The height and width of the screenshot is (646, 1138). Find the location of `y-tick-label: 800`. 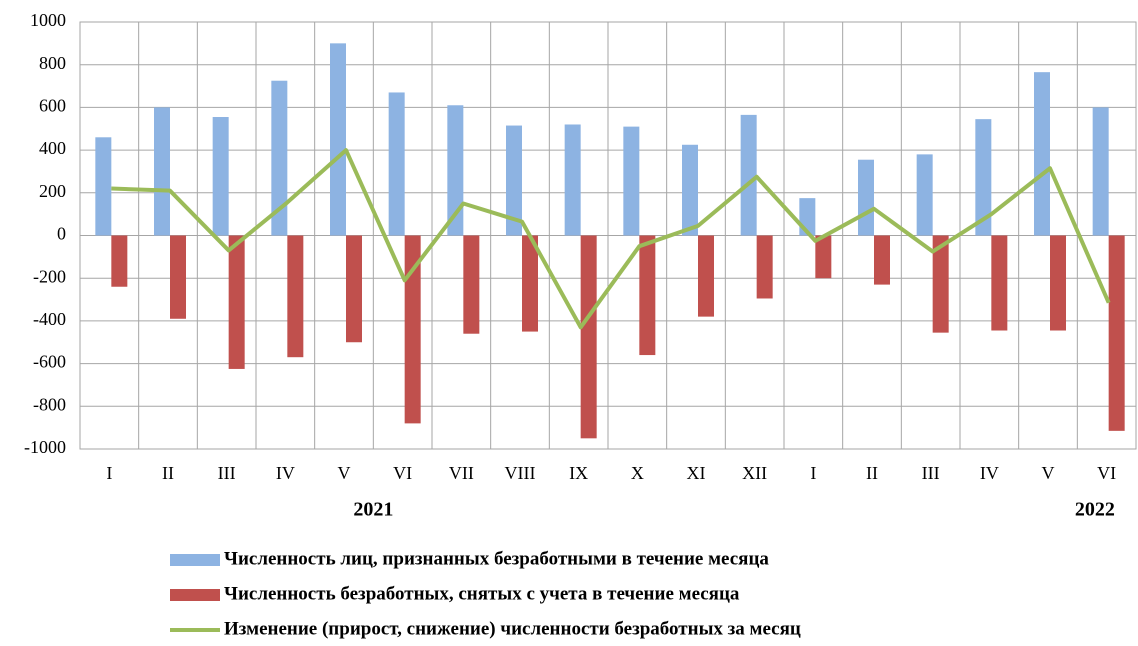

y-tick-label: 800 is located at coordinates (52, 63).